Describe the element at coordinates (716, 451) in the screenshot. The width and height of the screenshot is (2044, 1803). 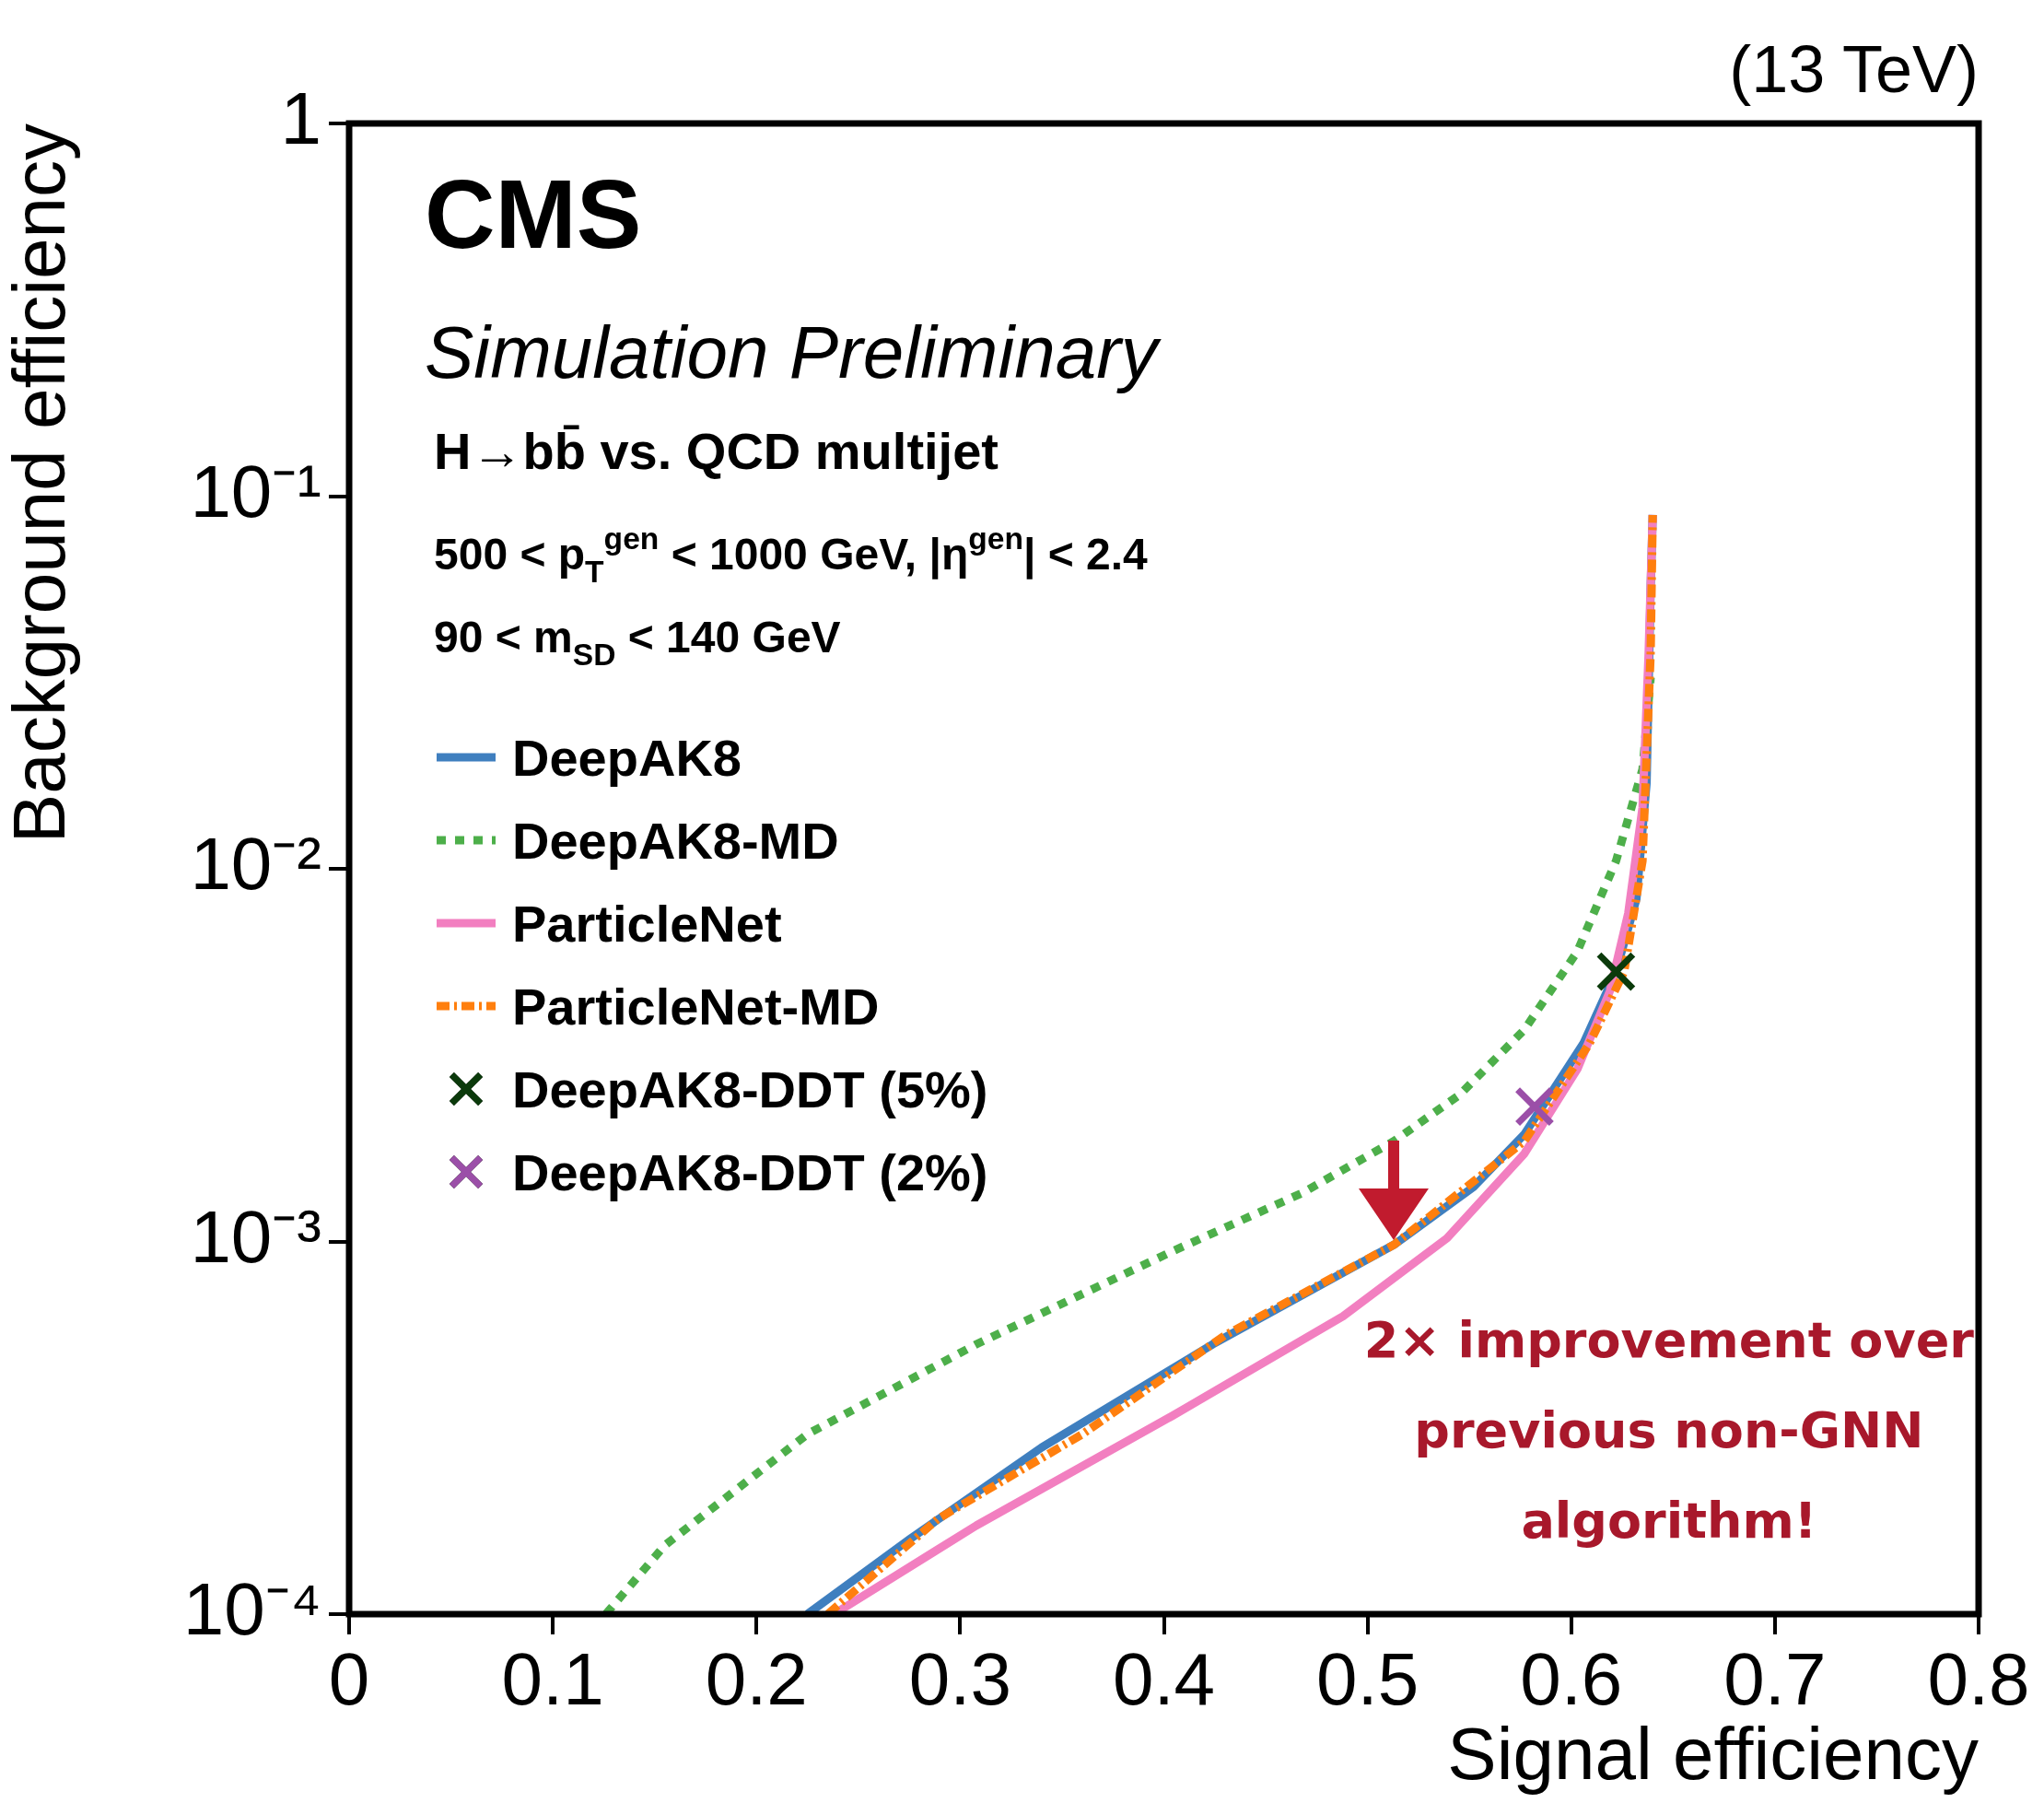
I see `annotation: H→bb̄ vs. QCD multijet` at that location.